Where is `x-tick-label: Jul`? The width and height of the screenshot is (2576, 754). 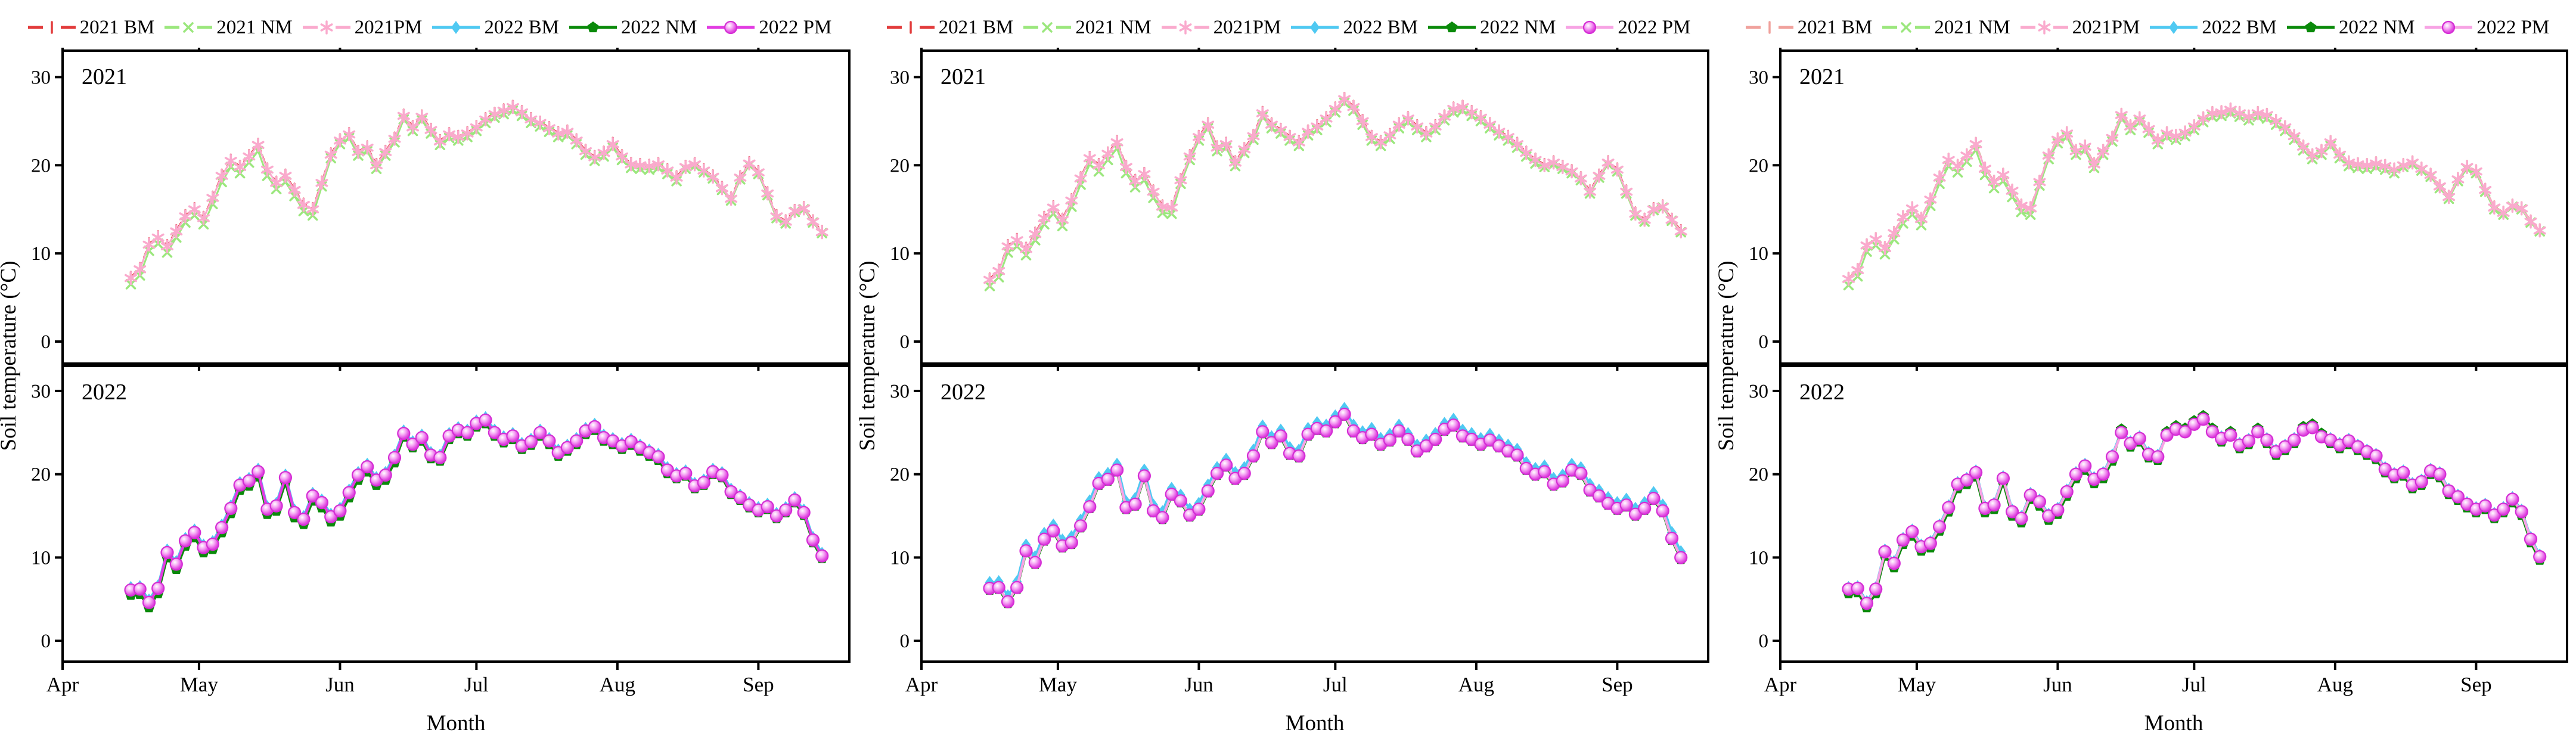
x-tick-label: Jul is located at coordinates (1336, 684).